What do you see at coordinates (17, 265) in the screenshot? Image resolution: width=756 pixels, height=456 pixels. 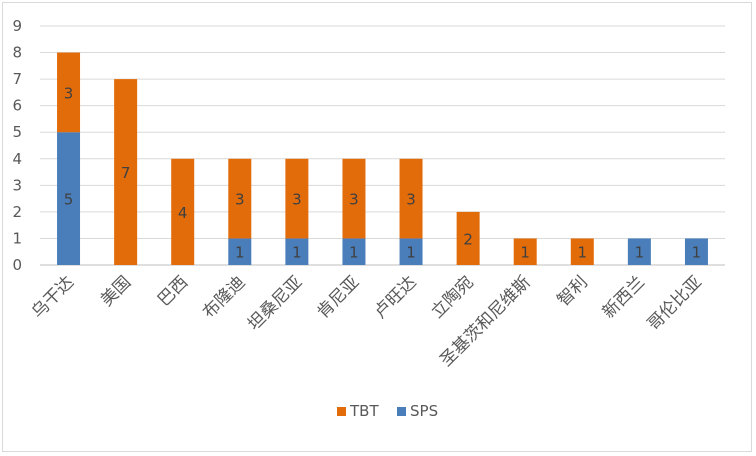 I see `y-tick-label: 0` at bounding box center [17, 265].